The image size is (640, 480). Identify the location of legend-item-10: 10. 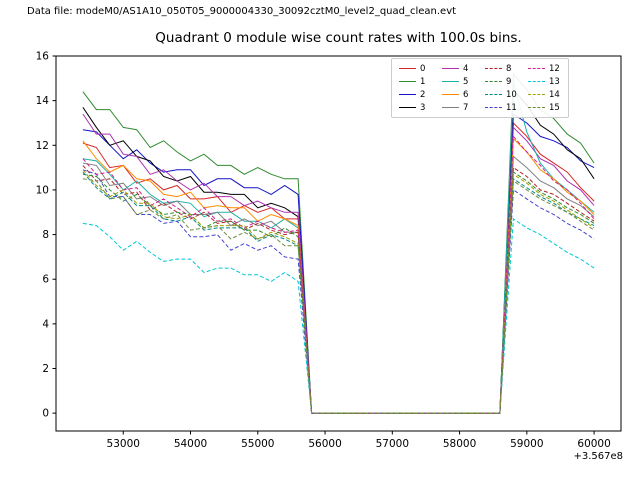
(501, 94).